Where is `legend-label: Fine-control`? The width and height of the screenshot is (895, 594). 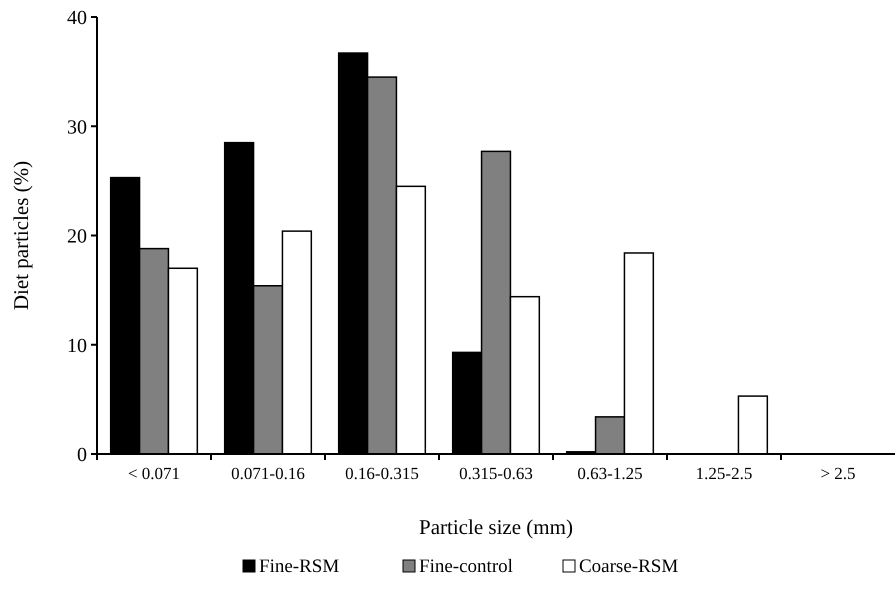
legend-label: Fine-control is located at coordinates (466, 566).